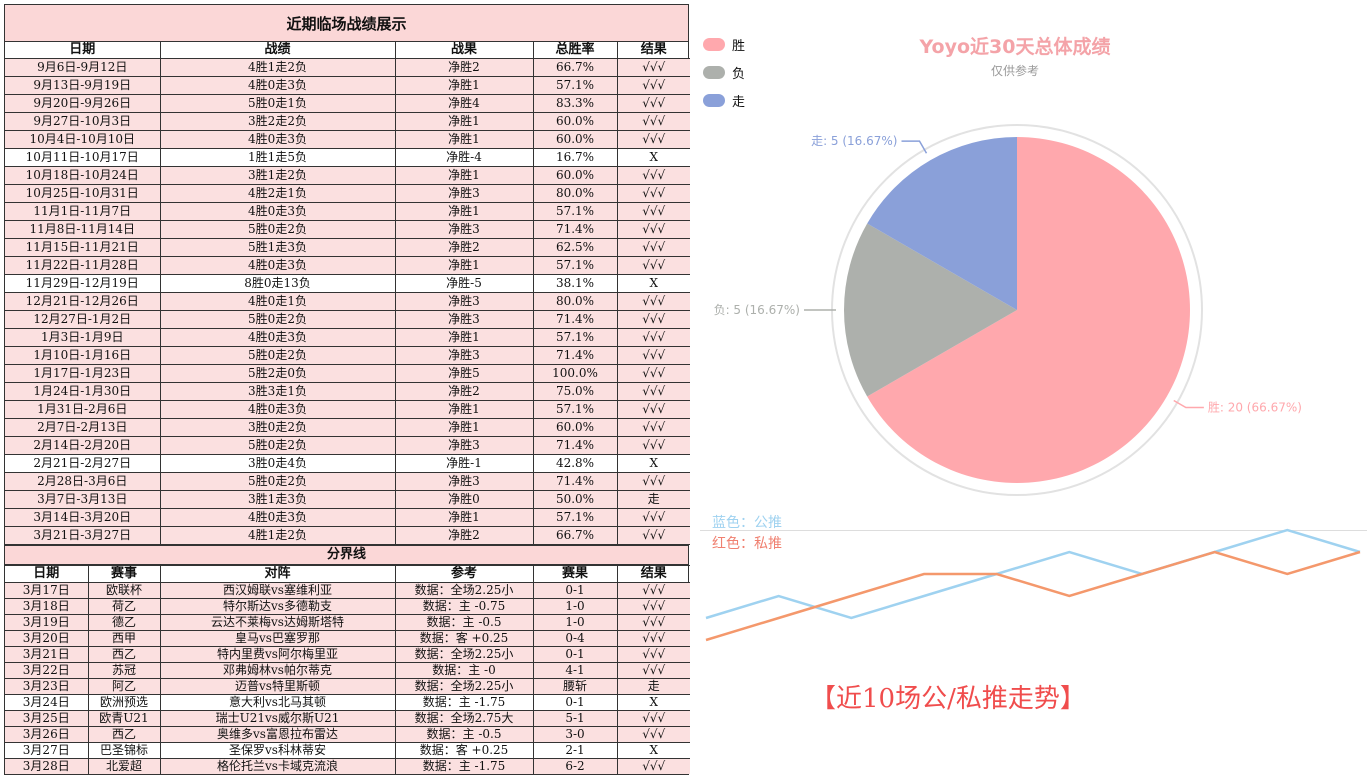 The width and height of the screenshot is (1367, 777). What do you see at coordinates (347, 175) in the screenshot?
I see `table-row: 10月18日-10月24日 3胜1走2负 净胜1 60.0% √√√` at bounding box center [347, 175].